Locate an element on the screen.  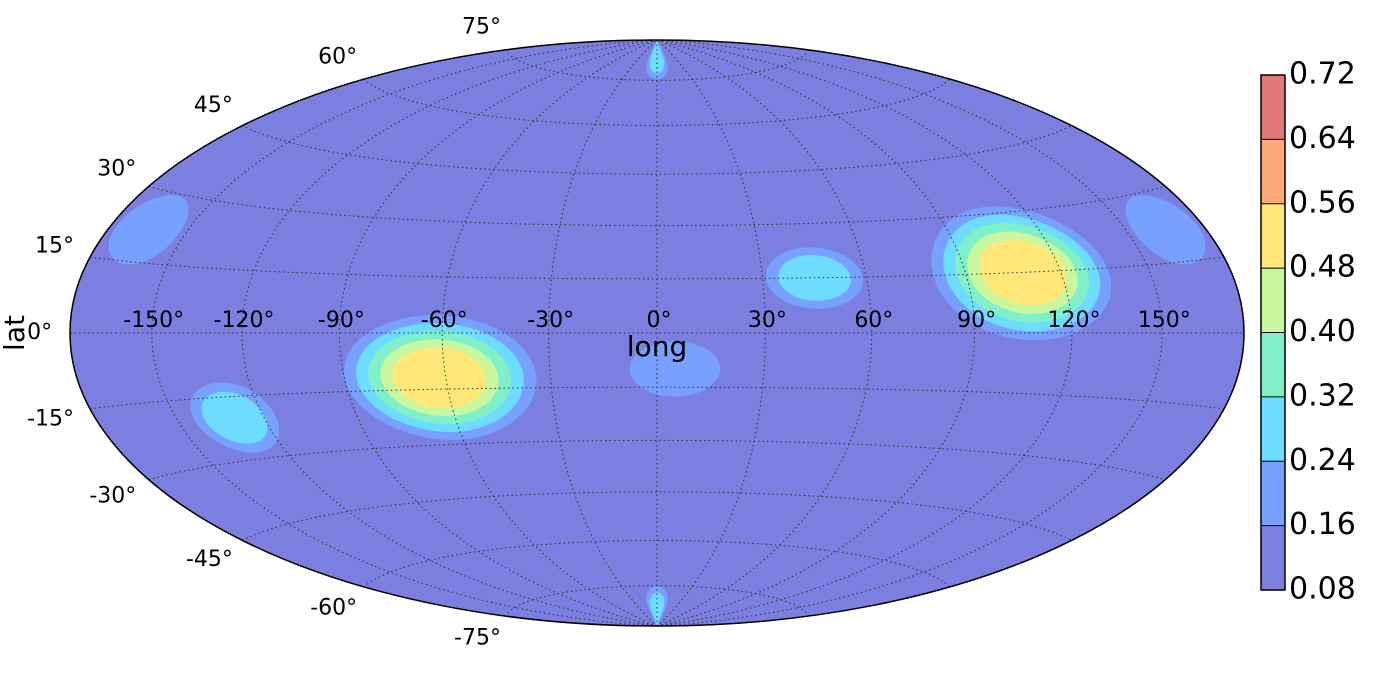
y-tick-label: 0° is located at coordinates (39, 332).